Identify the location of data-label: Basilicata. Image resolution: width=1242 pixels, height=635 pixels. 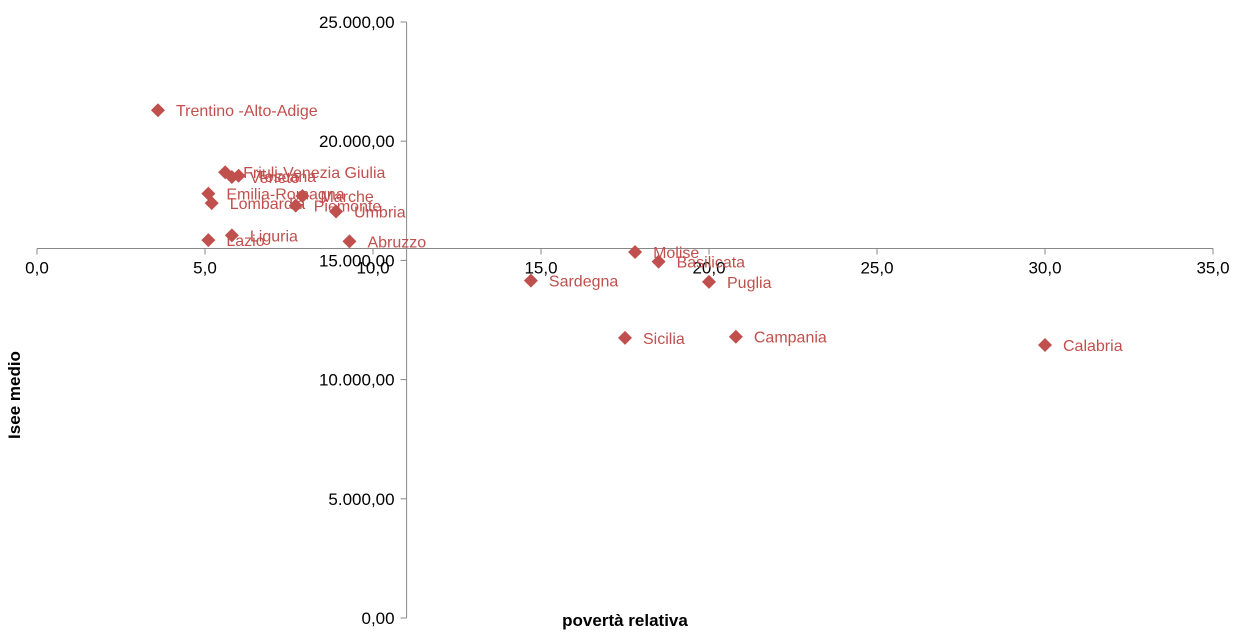
(711, 263).